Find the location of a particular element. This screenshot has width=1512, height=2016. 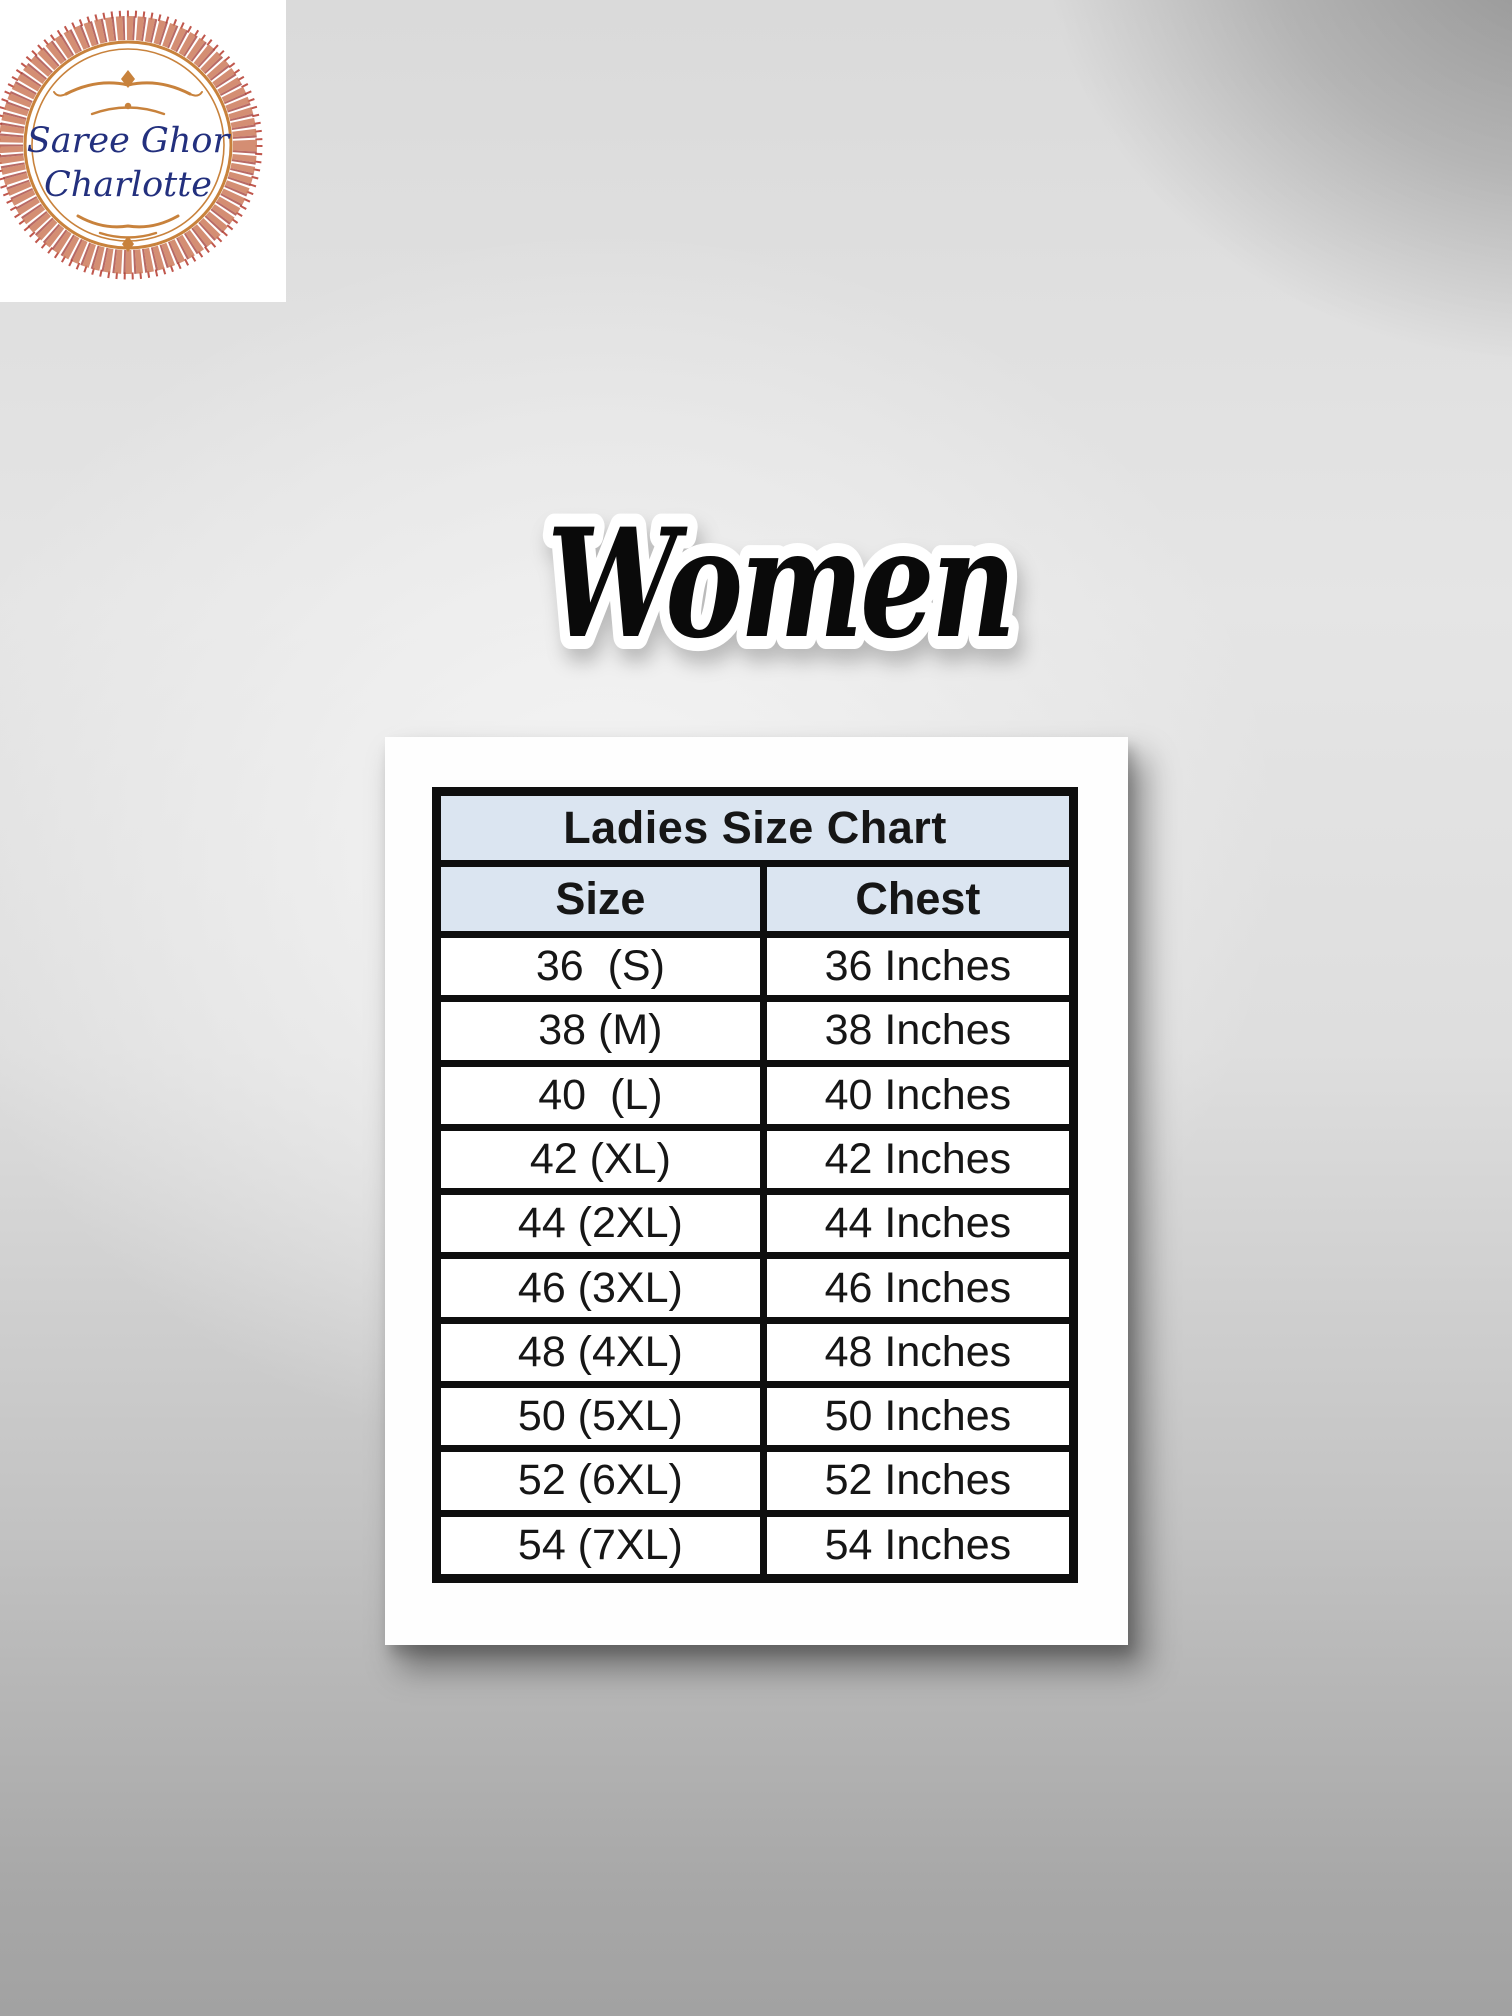

brand-name-line2: Charlotte is located at coordinates (128, 185).